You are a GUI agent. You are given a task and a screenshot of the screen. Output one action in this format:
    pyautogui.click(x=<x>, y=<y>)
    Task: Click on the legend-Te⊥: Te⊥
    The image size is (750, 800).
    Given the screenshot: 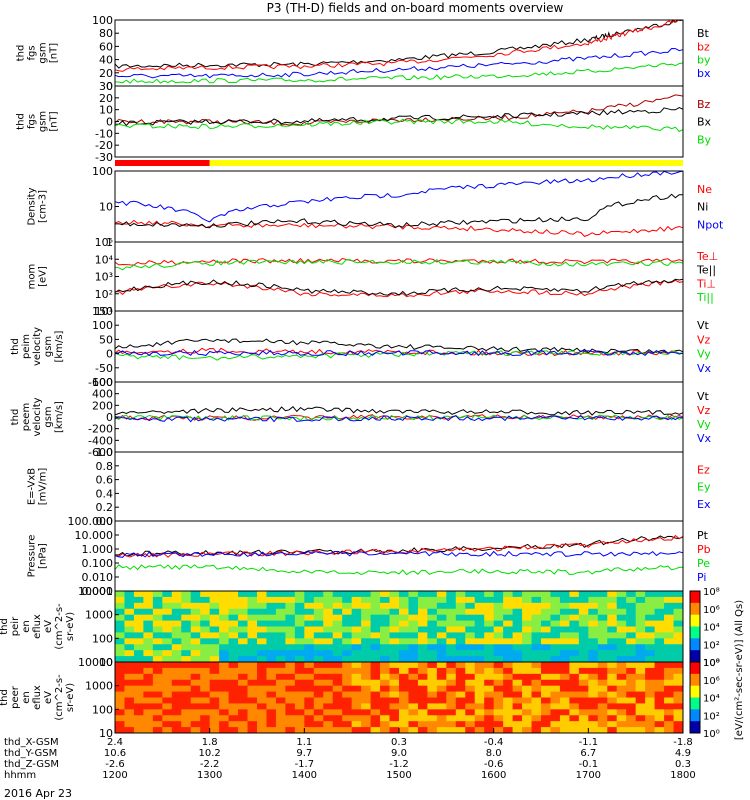 What is the action you would take?
    pyautogui.click(x=707, y=256)
    